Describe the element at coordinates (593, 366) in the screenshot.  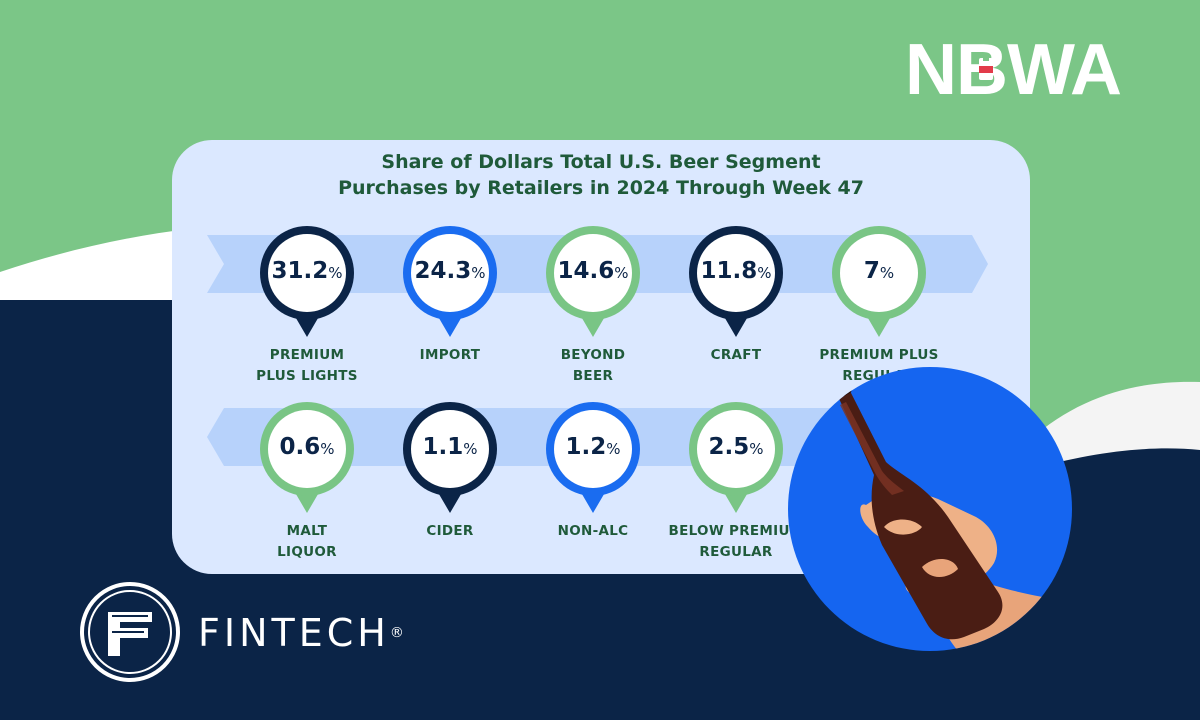
I see `category-label: BEYOND BEER` at that location.